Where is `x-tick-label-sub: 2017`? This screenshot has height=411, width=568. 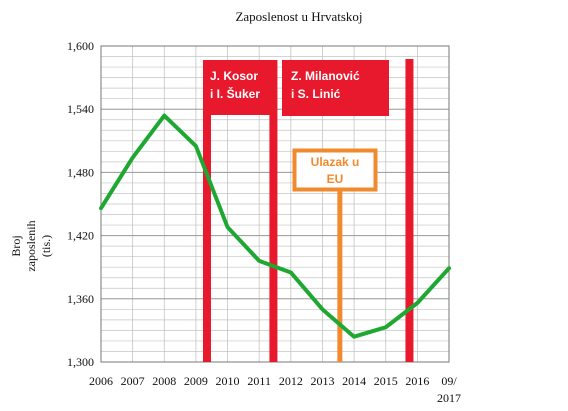 x-tick-label-sub: 2017 is located at coordinates (449, 398).